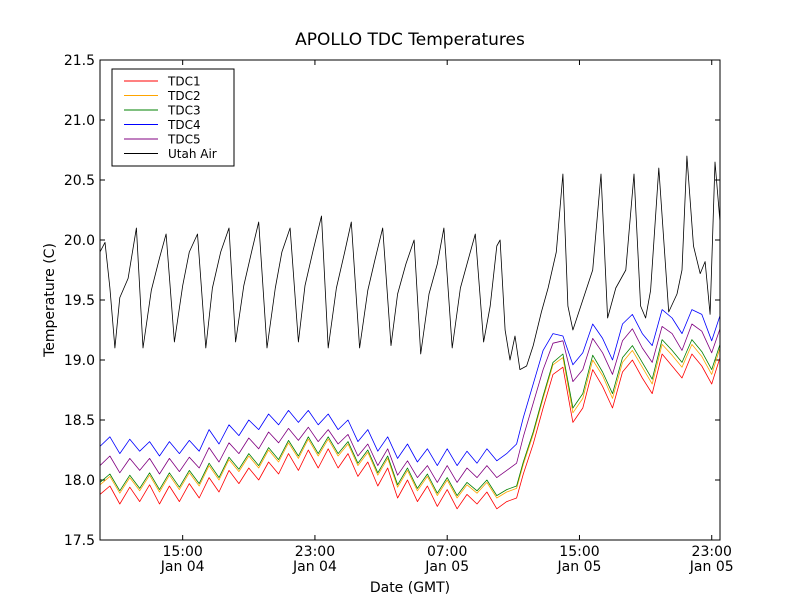 The width and height of the screenshot is (800, 600). What do you see at coordinates (410, 588) in the screenshot?
I see `x-axis-title: Date (GMT)` at bounding box center [410, 588].